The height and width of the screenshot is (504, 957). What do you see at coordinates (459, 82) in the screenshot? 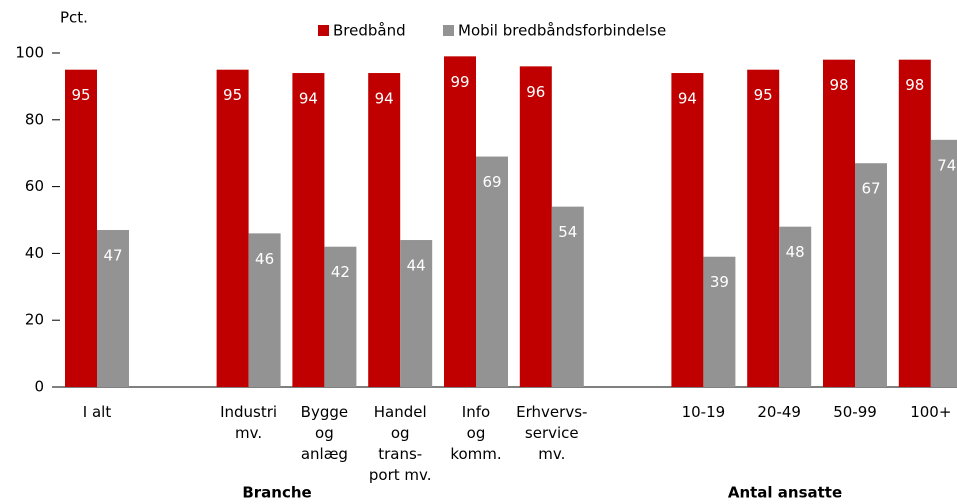
I see `value-label: 99` at bounding box center [459, 82].